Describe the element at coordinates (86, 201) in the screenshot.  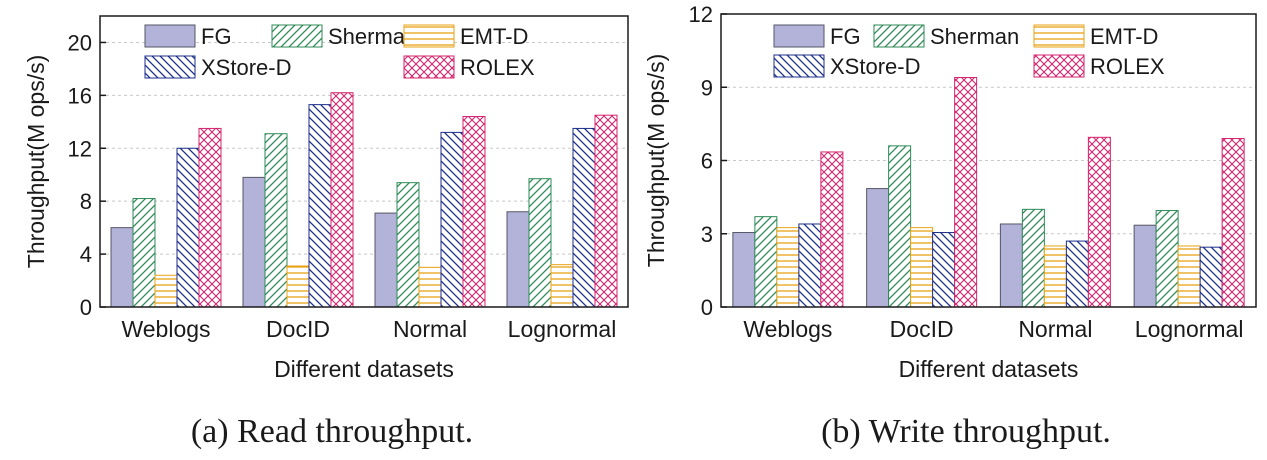
I see `y-tick-label: 8` at that location.